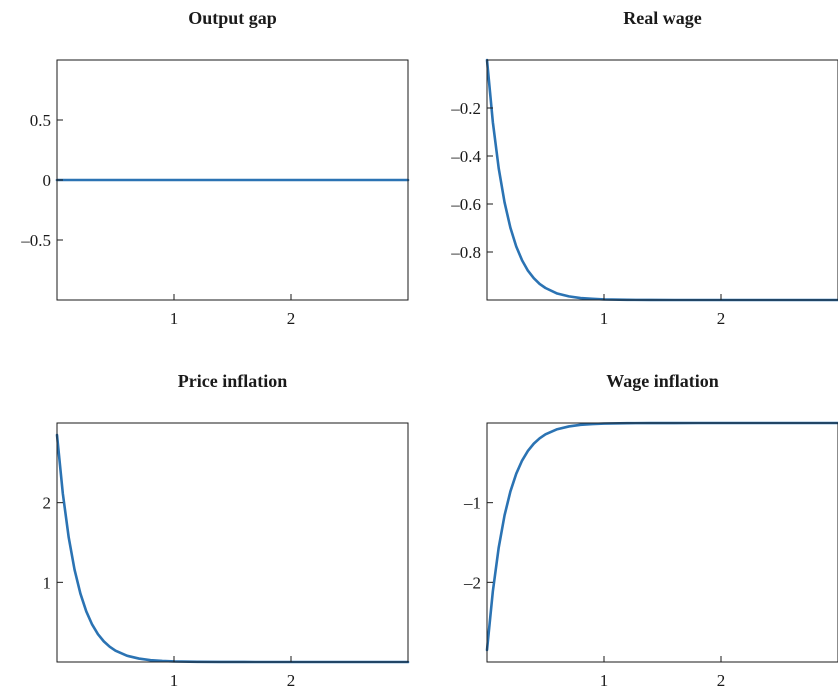 This screenshot has width=838, height=692. Describe the element at coordinates (232, 18) in the screenshot. I see `panel-title: Output gap` at that location.